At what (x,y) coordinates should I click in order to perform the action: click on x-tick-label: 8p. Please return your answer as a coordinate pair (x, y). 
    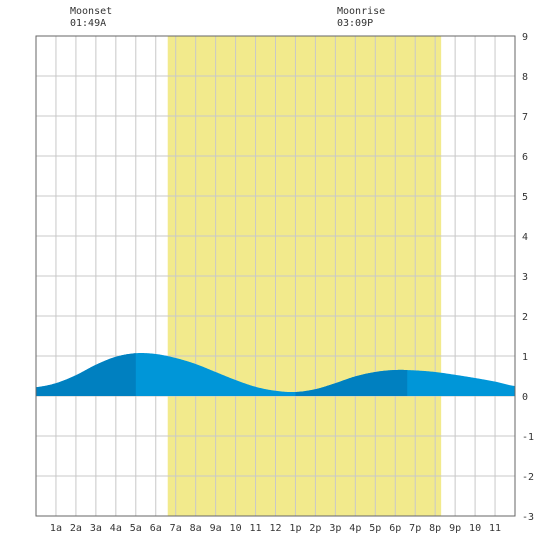
    Looking at the image, I should click on (435, 528).